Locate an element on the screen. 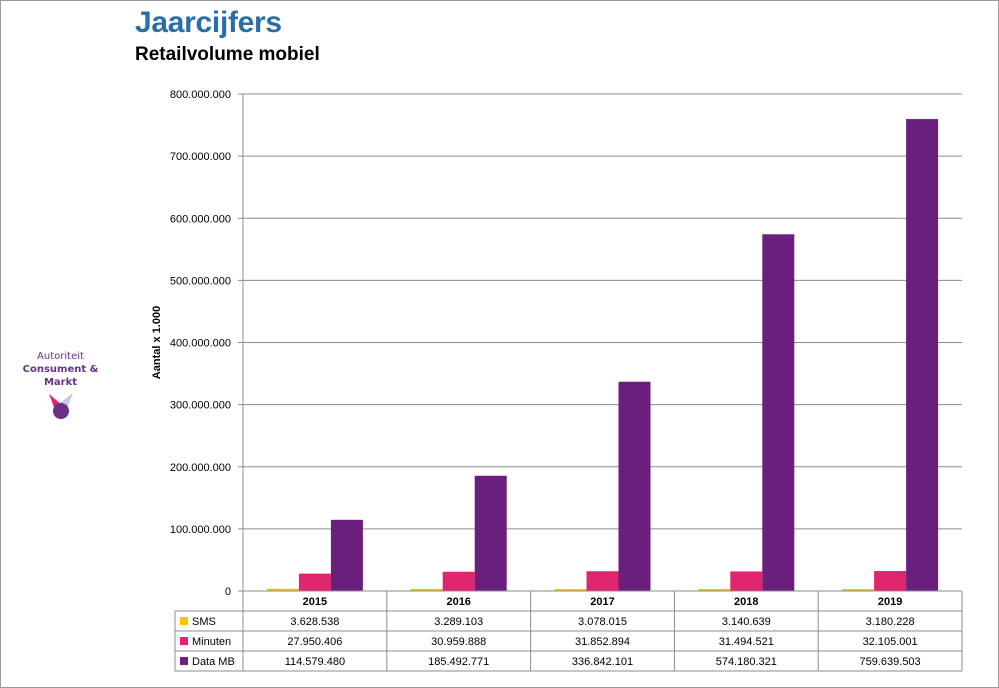 This screenshot has width=999, height=688. bar-sms-2018 is located at coordinates (714, 590).